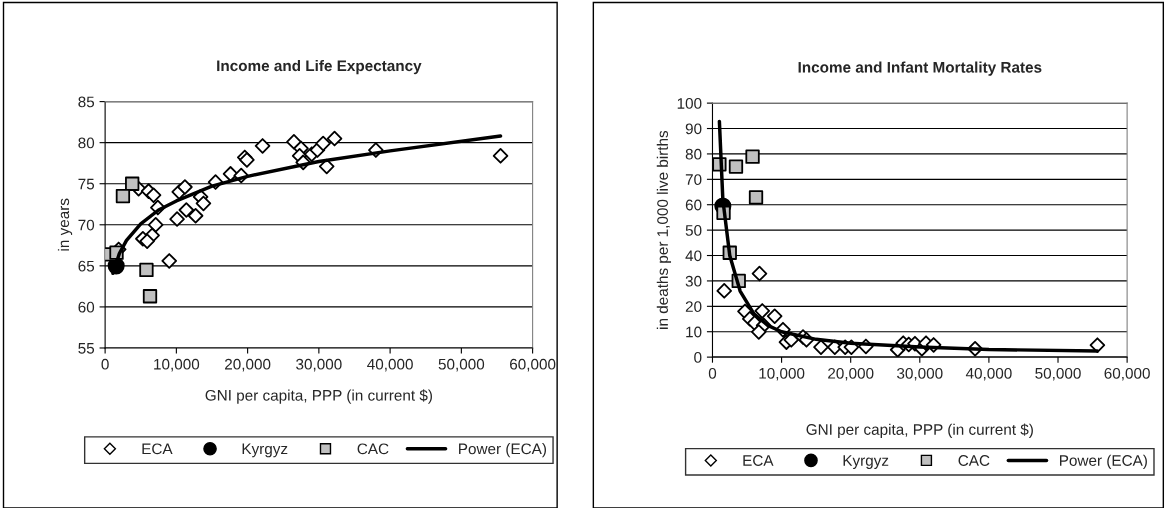  Describe the element at coordinates (920, 68) in the screenshot. I see `chart-title: Income and Infant Mortality Rates` at that location.